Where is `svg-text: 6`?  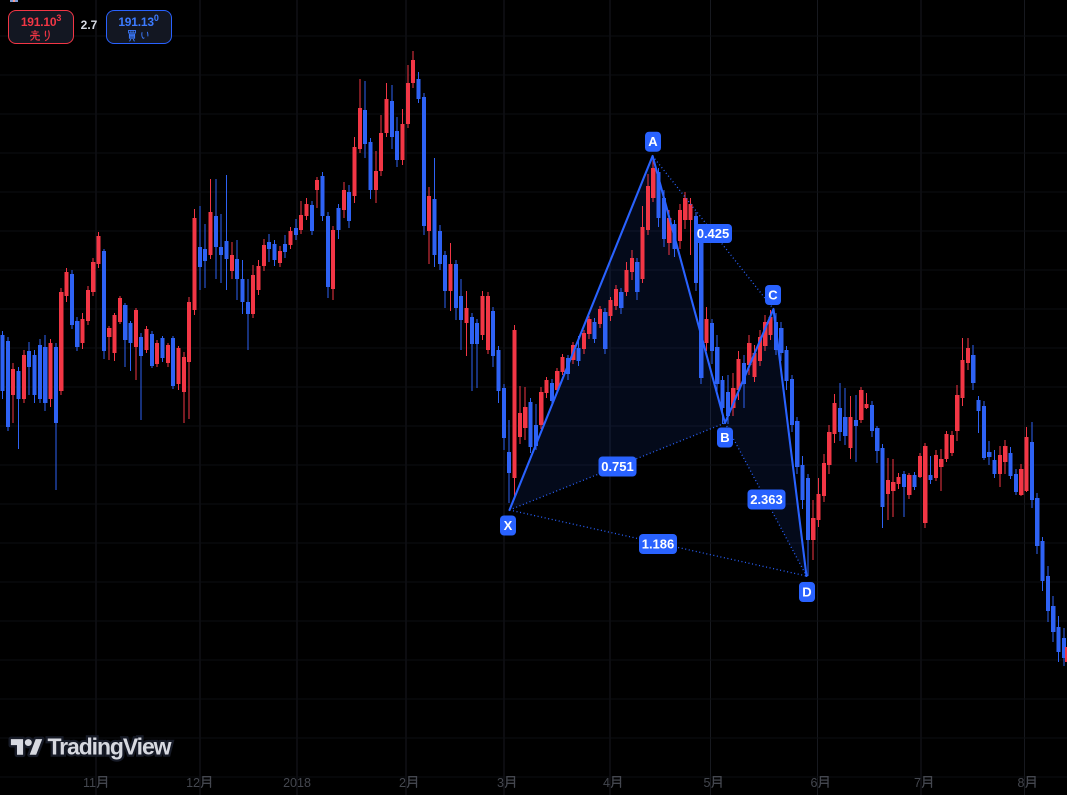
svg-text: 6 is located at coordinates (814, 783).